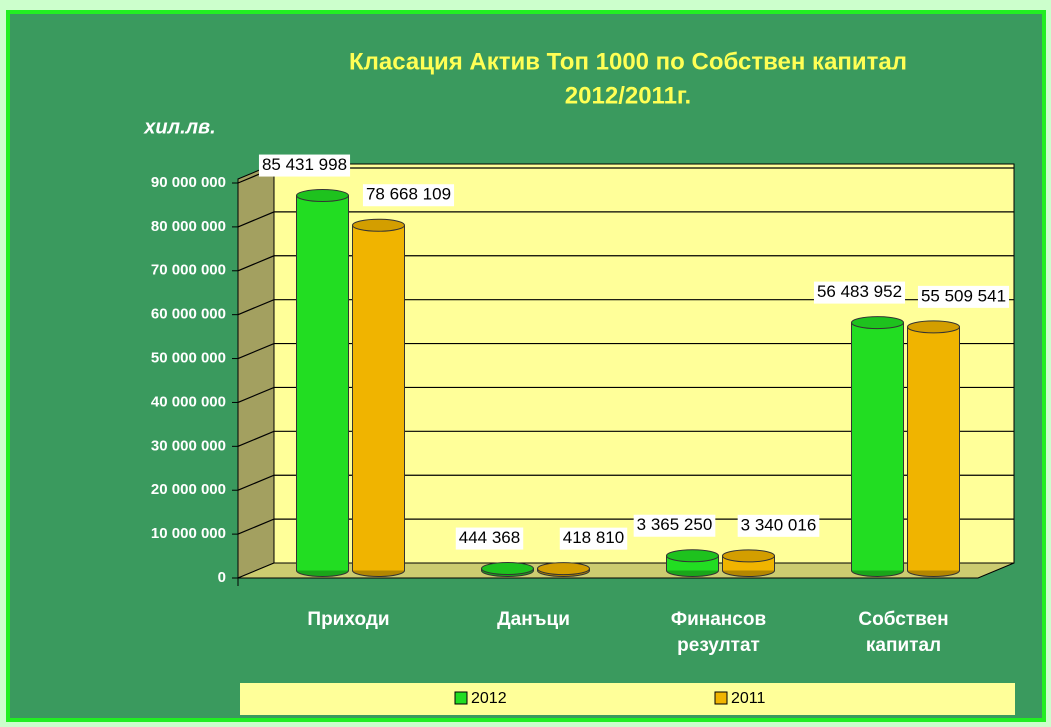 This screenshot has height=727, width=1051. What do you see at coordinates (718, 632) in the screenshot?
I see `x-tick-label: Финансов резултат` at bounding box center [718, 632].